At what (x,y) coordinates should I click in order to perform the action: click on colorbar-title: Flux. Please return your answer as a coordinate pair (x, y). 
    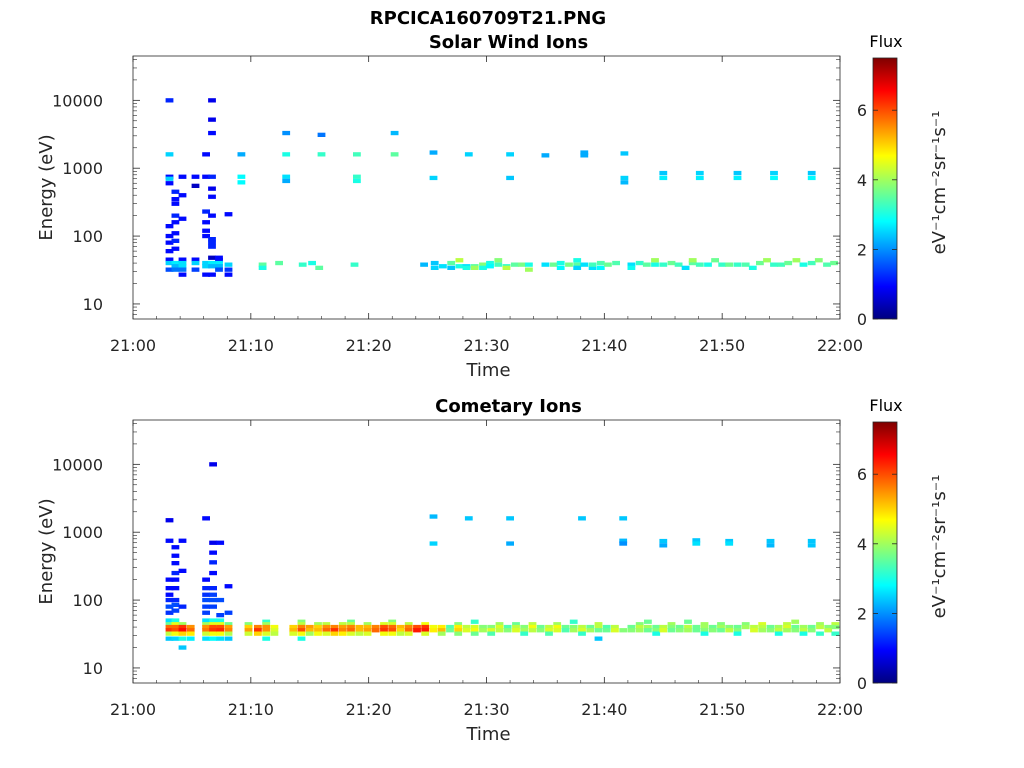
    Looking at the image, I should click on (885, 405).